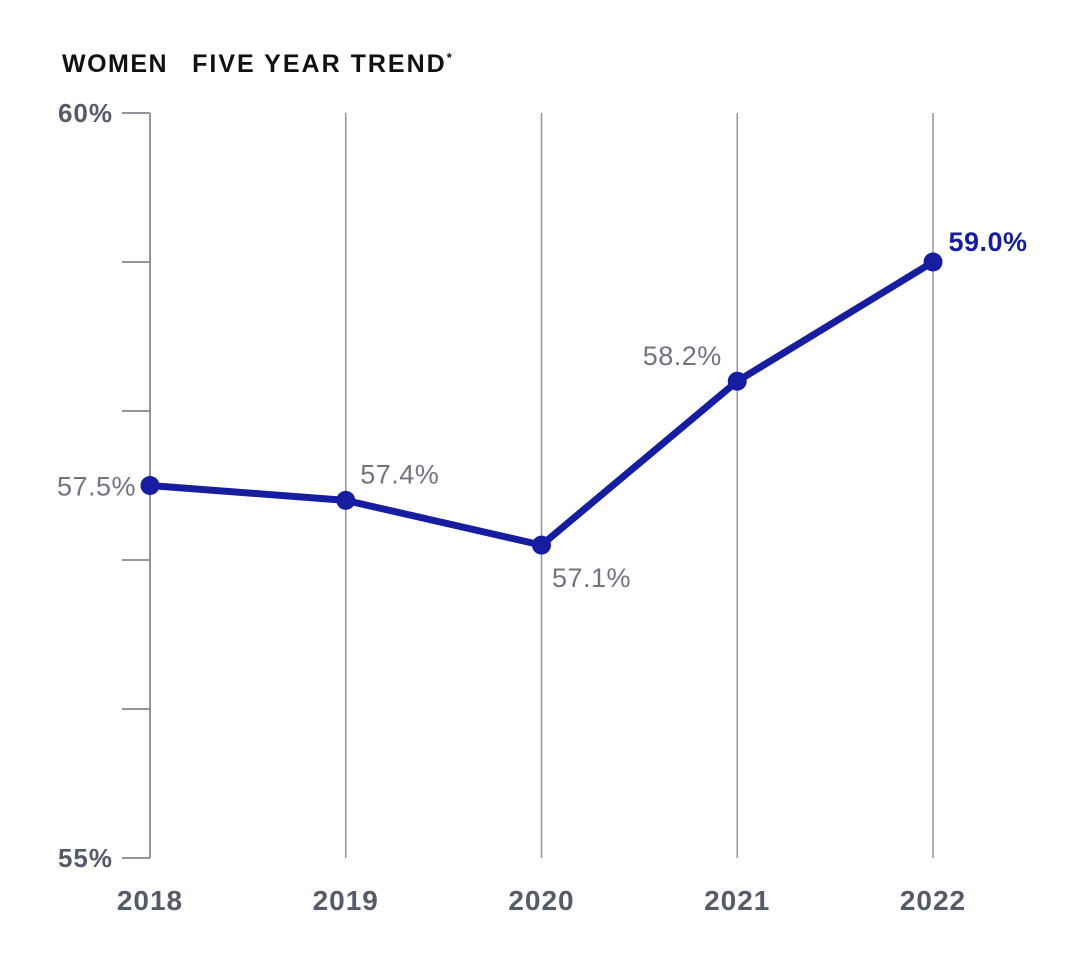 This screenshot has height=964, width=1076. I want to click on chart-header: WOMEN FIVE YEAR TREND*, so click(257, 64).